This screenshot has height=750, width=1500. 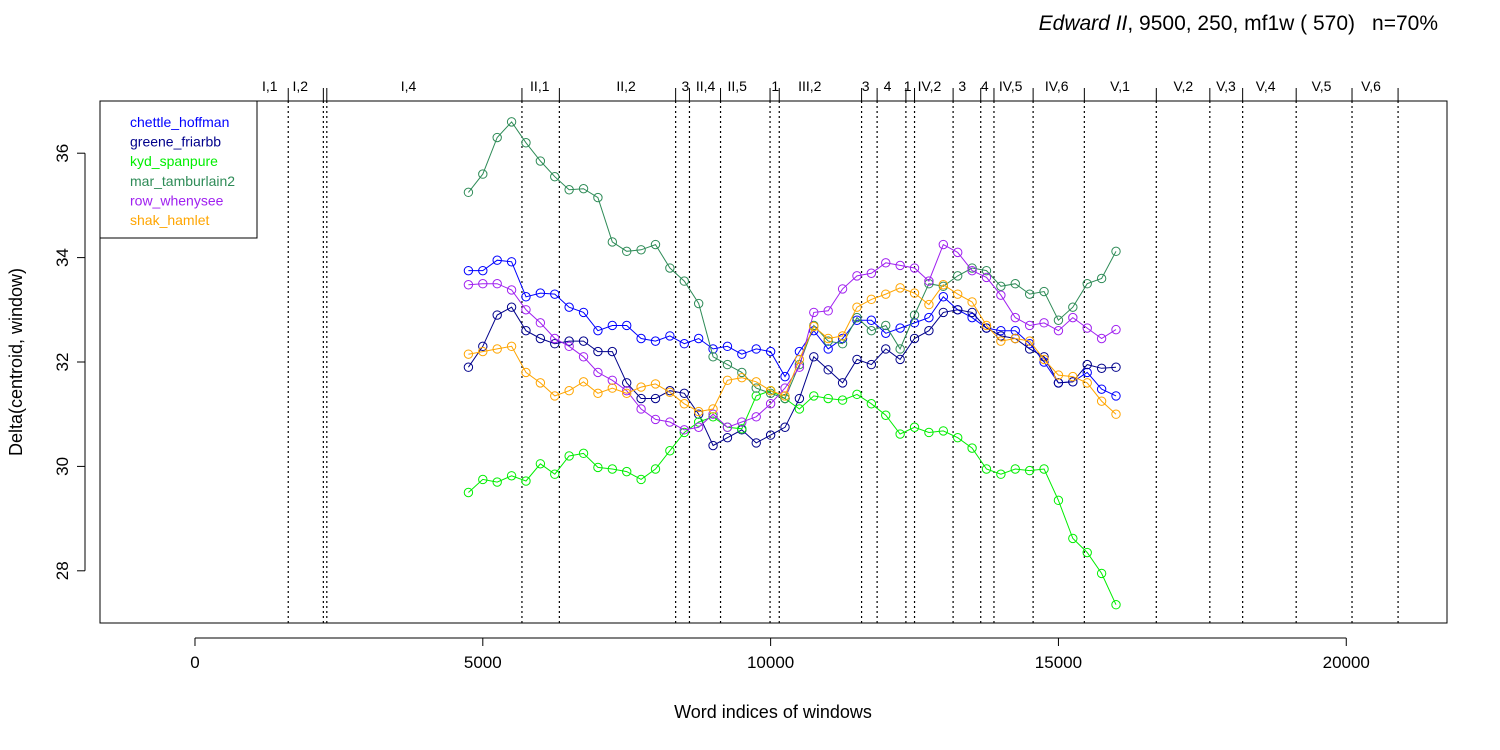 What do you see at coordinates (270, 86) in the screenshot?
I see `scene-label: I,1` at bounding box center [270, 86].